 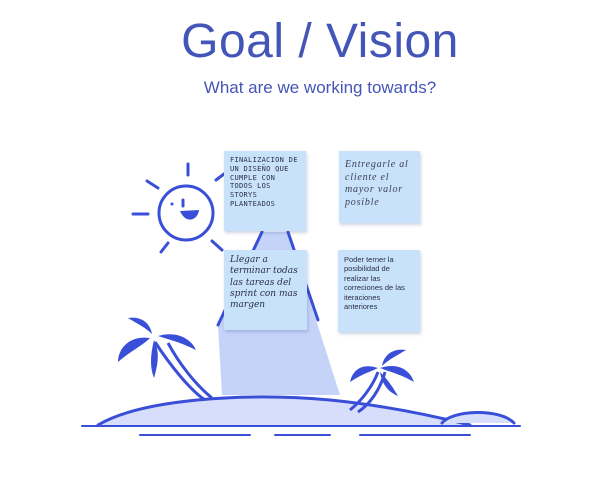 I want to click on palm-tree-right, so click(x=381, y=381).